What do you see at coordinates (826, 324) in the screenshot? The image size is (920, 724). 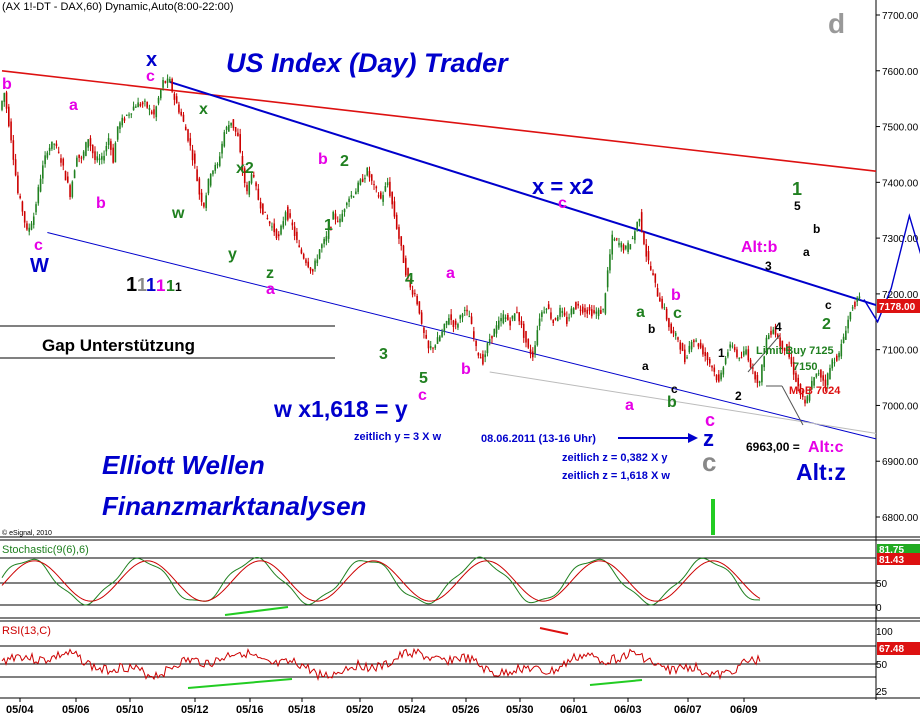 I see `wave-label: 2` at bounding box center [826, 324].